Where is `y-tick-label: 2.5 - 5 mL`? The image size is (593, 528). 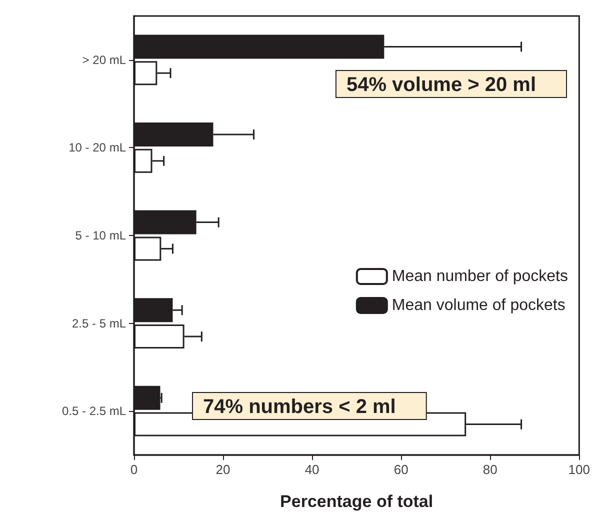 y-tick-label: 2.5 - 5 mL is located at coordinates (99, 323).